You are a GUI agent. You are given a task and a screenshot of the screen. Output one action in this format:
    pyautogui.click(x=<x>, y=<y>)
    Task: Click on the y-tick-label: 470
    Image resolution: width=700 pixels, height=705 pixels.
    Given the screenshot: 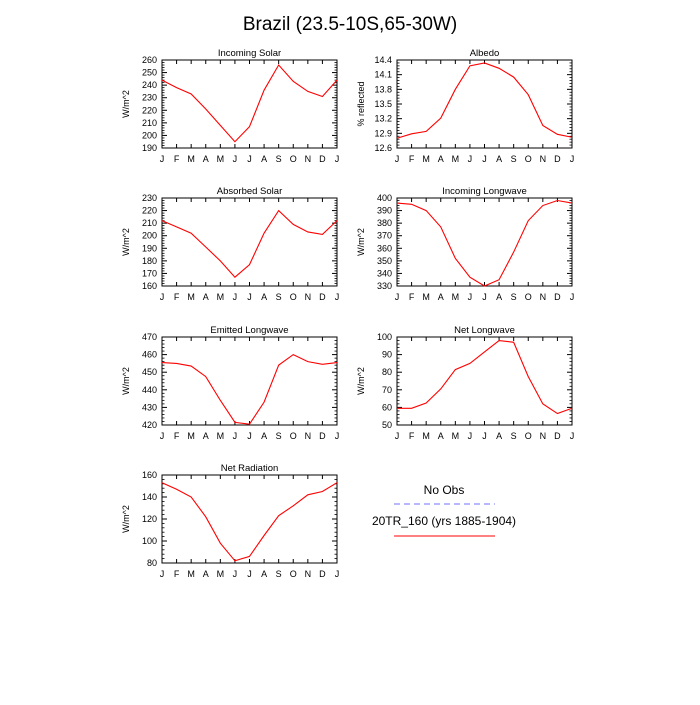 What is the action you would take?
    pyautogui.click(x=149, y=337)
    